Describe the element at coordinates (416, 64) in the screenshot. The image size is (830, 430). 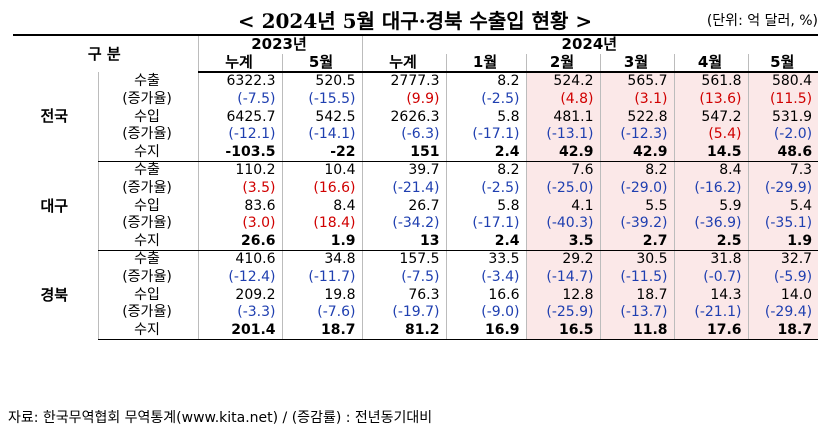
I see `header-row-periods: 누계 5월 누계 1월 2월 3월 4월 5월` at that location.